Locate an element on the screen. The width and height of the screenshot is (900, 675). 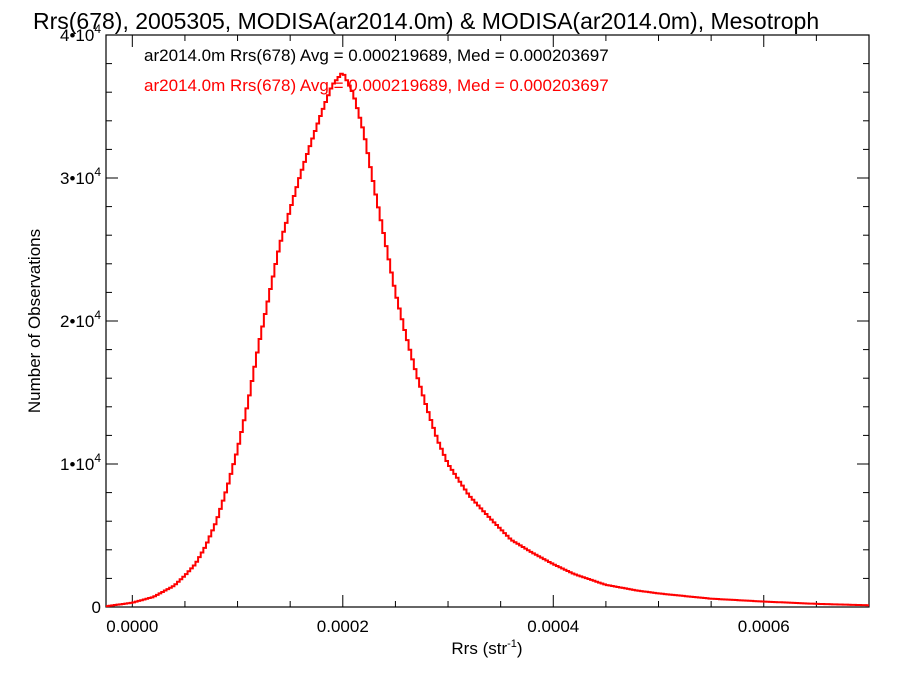
y-tick-label: 4•104 is located at coordinates (80, 33).